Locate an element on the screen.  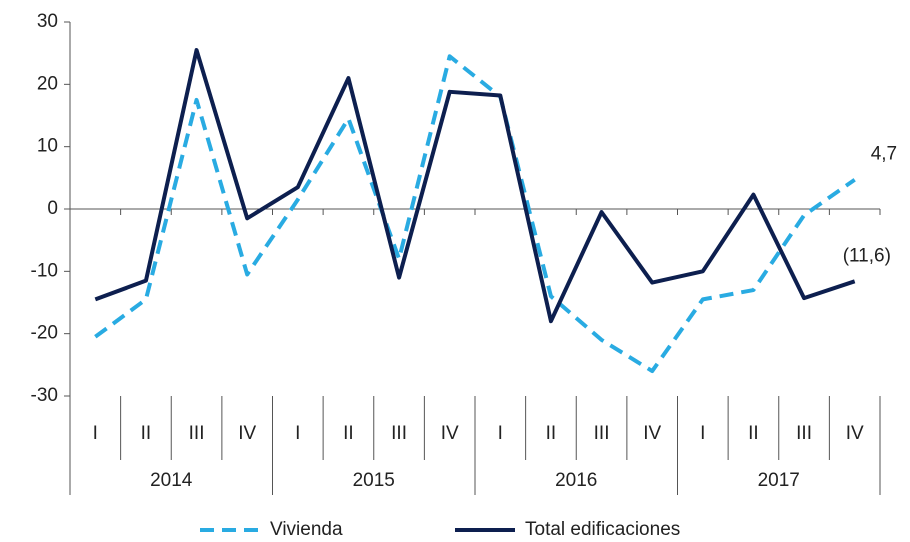
y-tick-label: -20 is located at coordinates (44, 333).